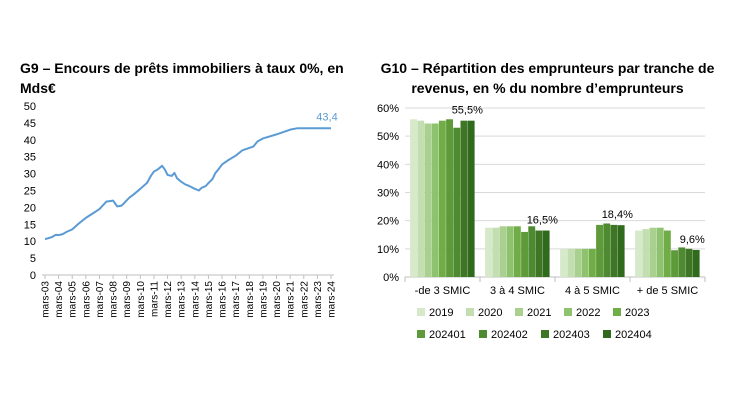 Image resolution: width=730 pixels, height=410 pixels. What do you see at coordinates (187, 184) in the screenshot?
I see `g9-series-line` at bounding box center [187, 184].